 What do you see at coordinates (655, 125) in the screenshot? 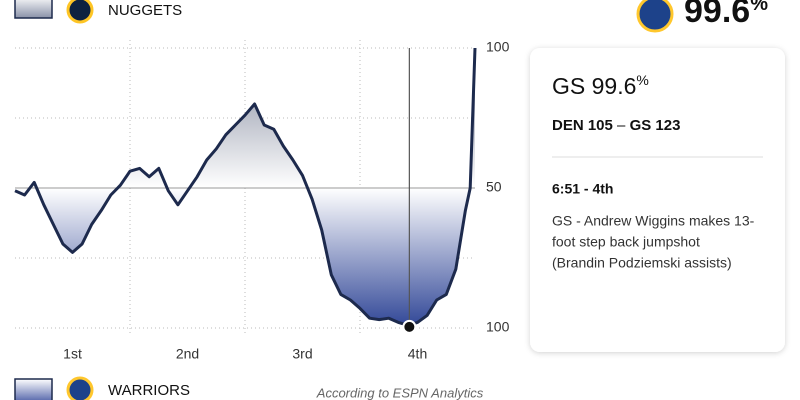
I see `score-home: GS 123` at bounding box center [655, 125].